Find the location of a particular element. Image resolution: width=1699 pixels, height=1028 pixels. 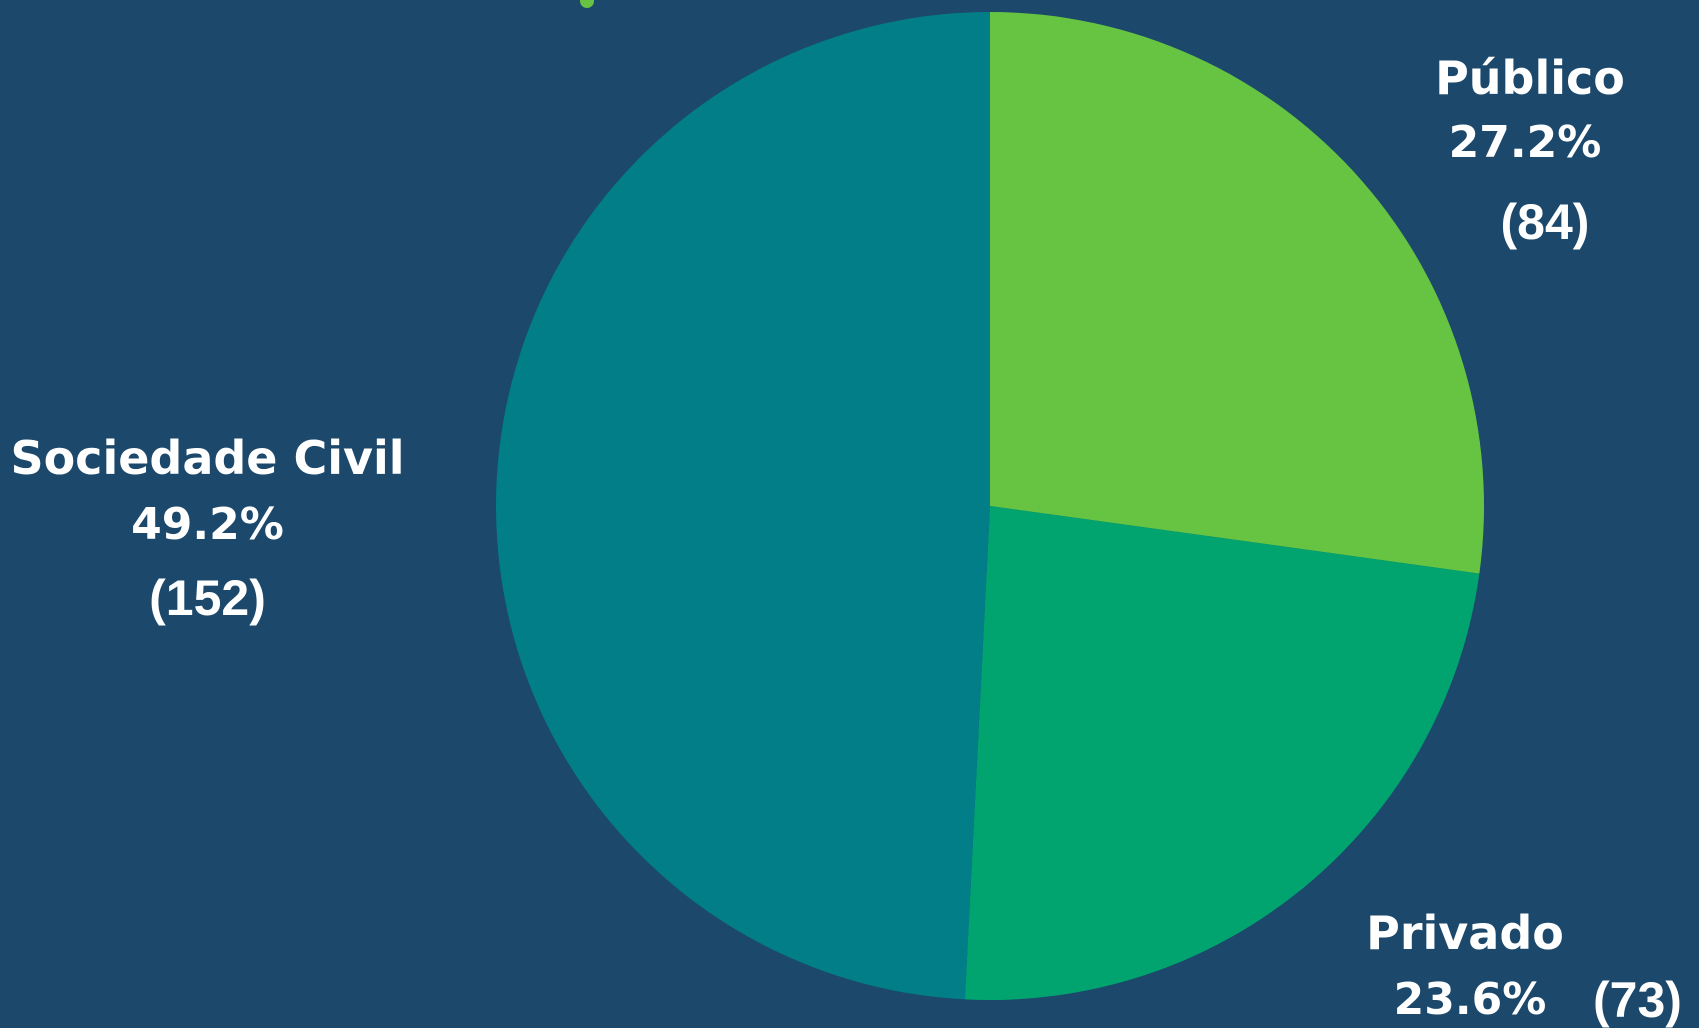

label-privado: Privado 23.6% is located at coordinates (1465, 966).